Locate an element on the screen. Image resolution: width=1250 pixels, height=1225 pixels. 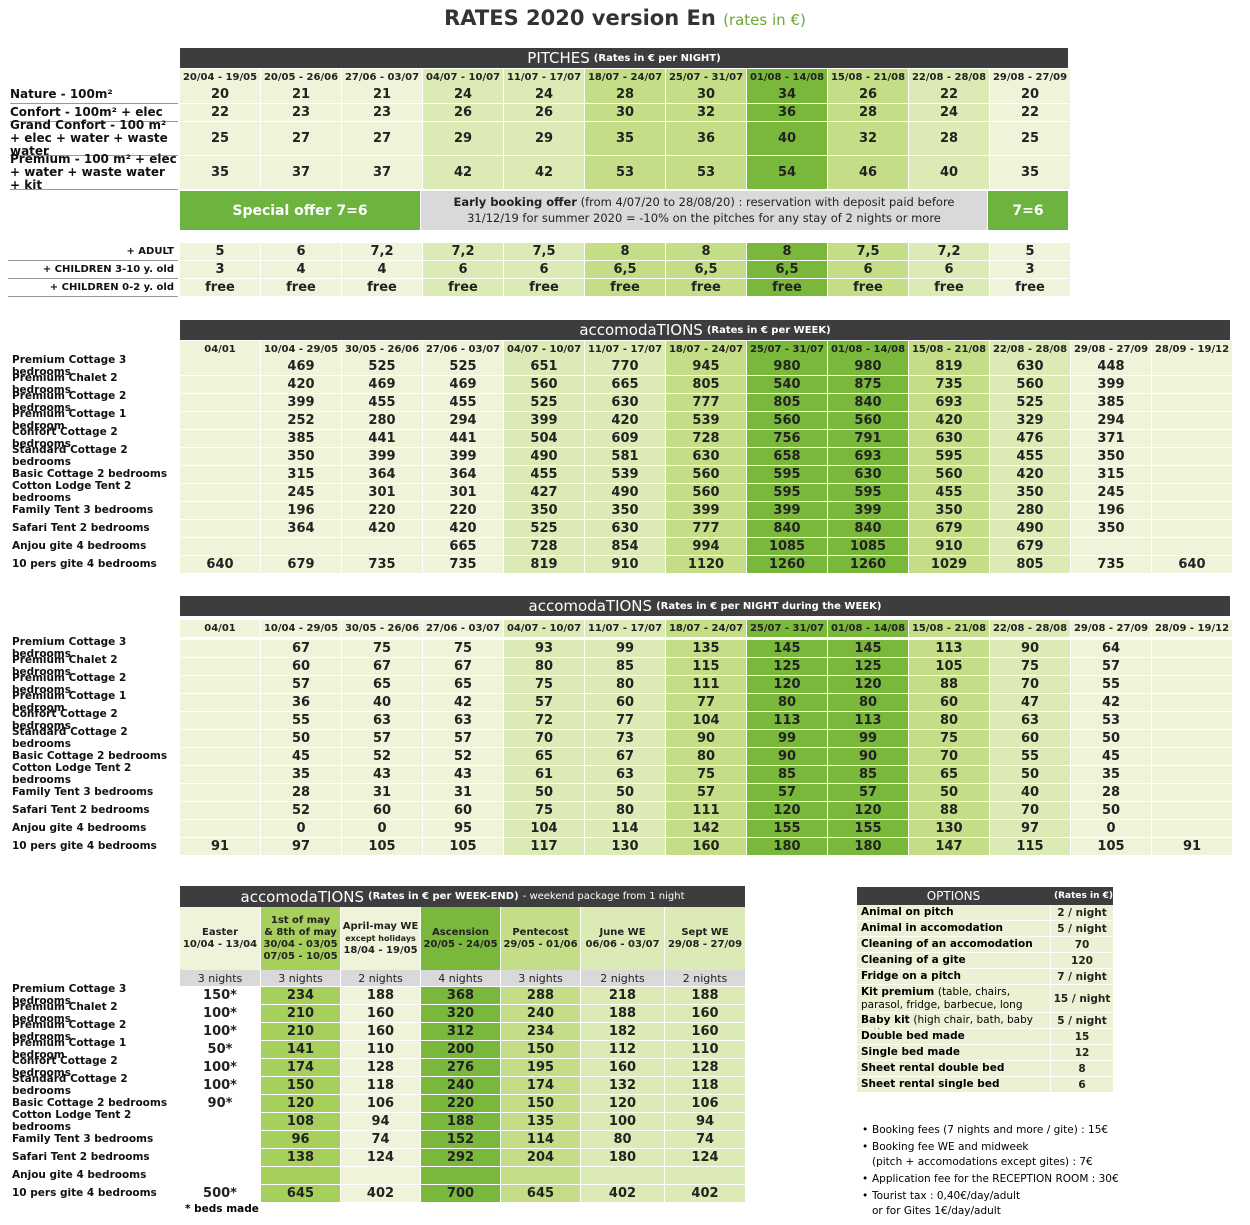
rate-cell: 150 is located at coordinates (540, 1049).